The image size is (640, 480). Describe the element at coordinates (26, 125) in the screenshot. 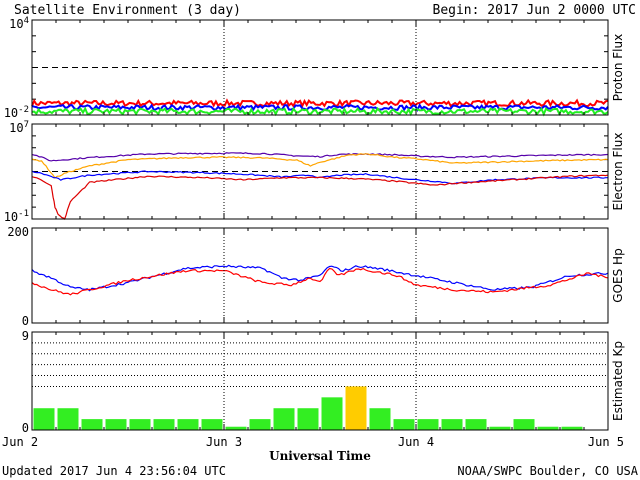

I see `y-tick-exponent: 7` at that location.